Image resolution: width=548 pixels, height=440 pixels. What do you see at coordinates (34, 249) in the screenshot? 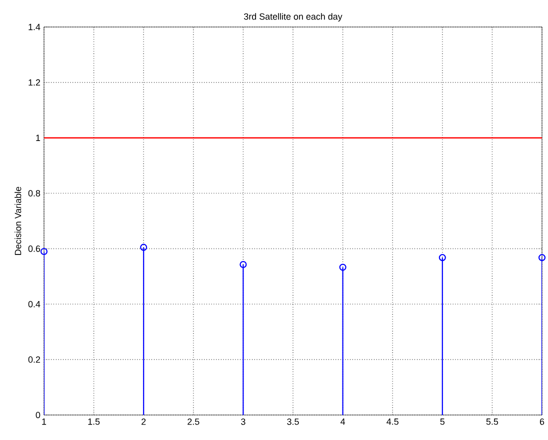
I see `y-tick-label: 0.6` at bounding box center [34, 249].